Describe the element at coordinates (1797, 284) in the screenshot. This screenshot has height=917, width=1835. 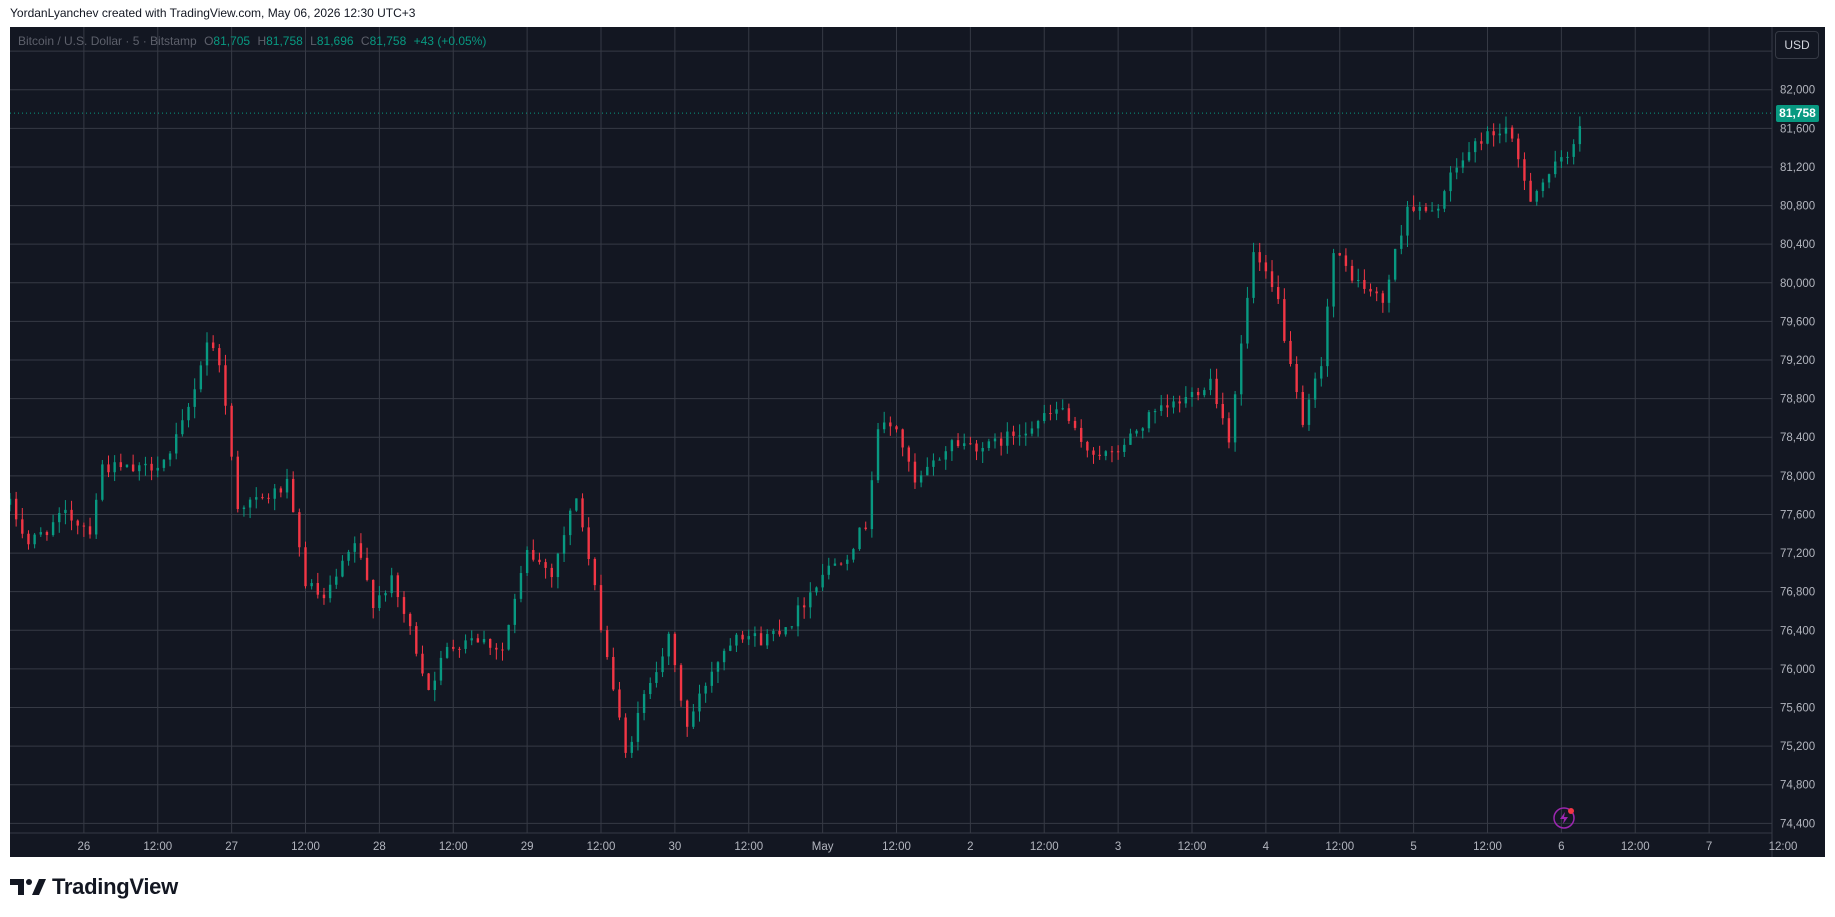
I see `y-tick-label: 80,000` at that location.